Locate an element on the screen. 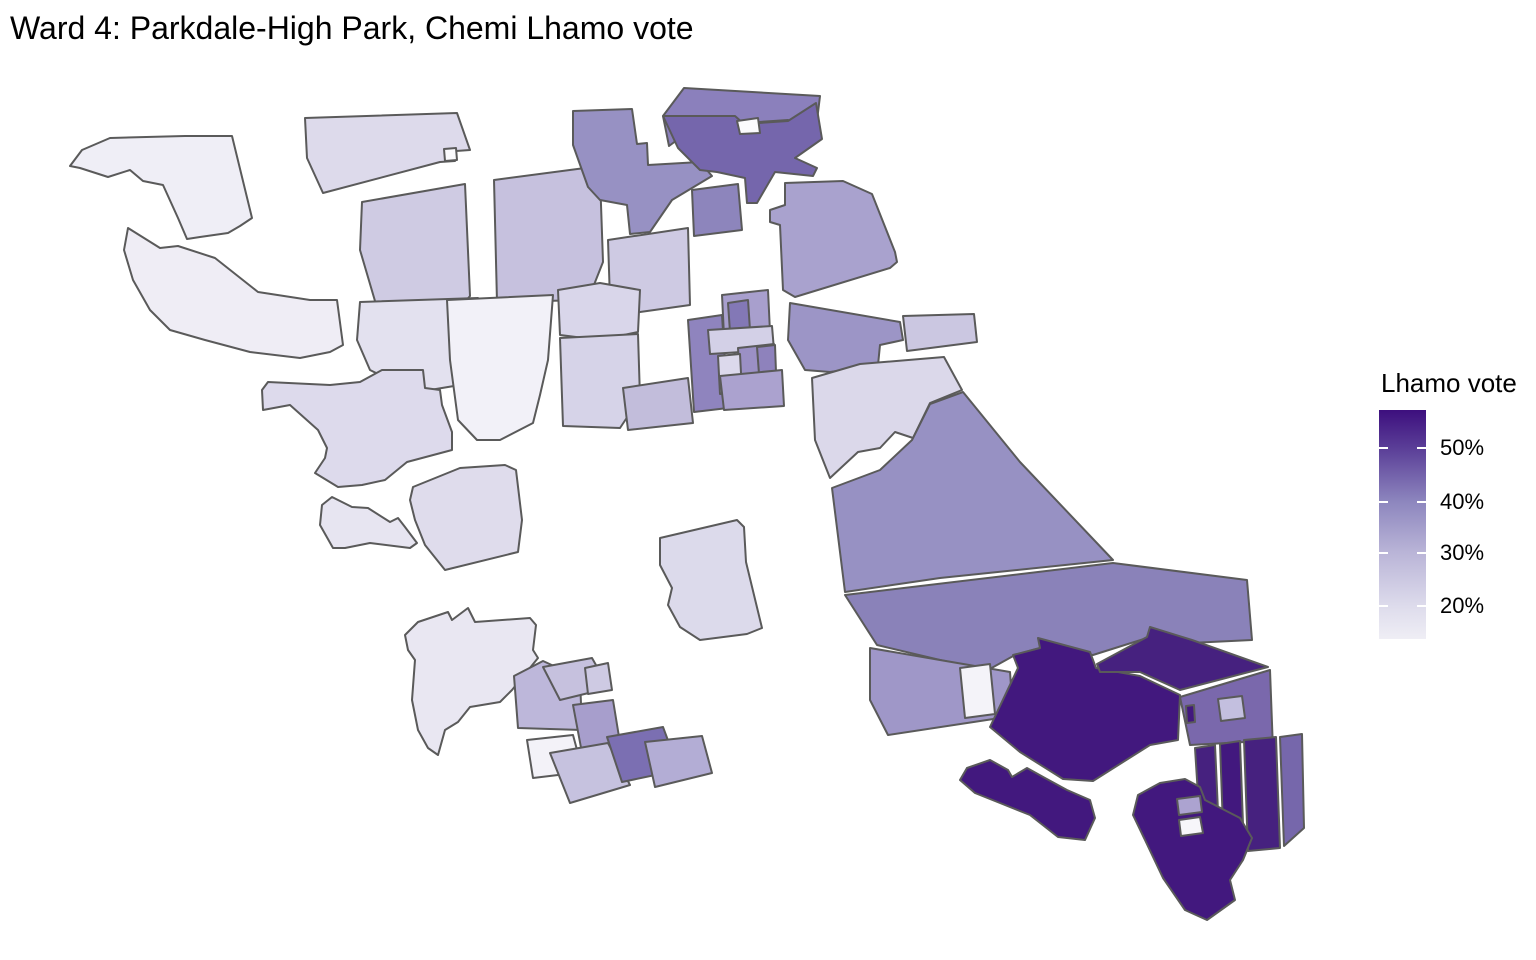 The width and height of the screenshot is (1536, 960). map-region-junction-n-small is located at coordinates (717, 210).